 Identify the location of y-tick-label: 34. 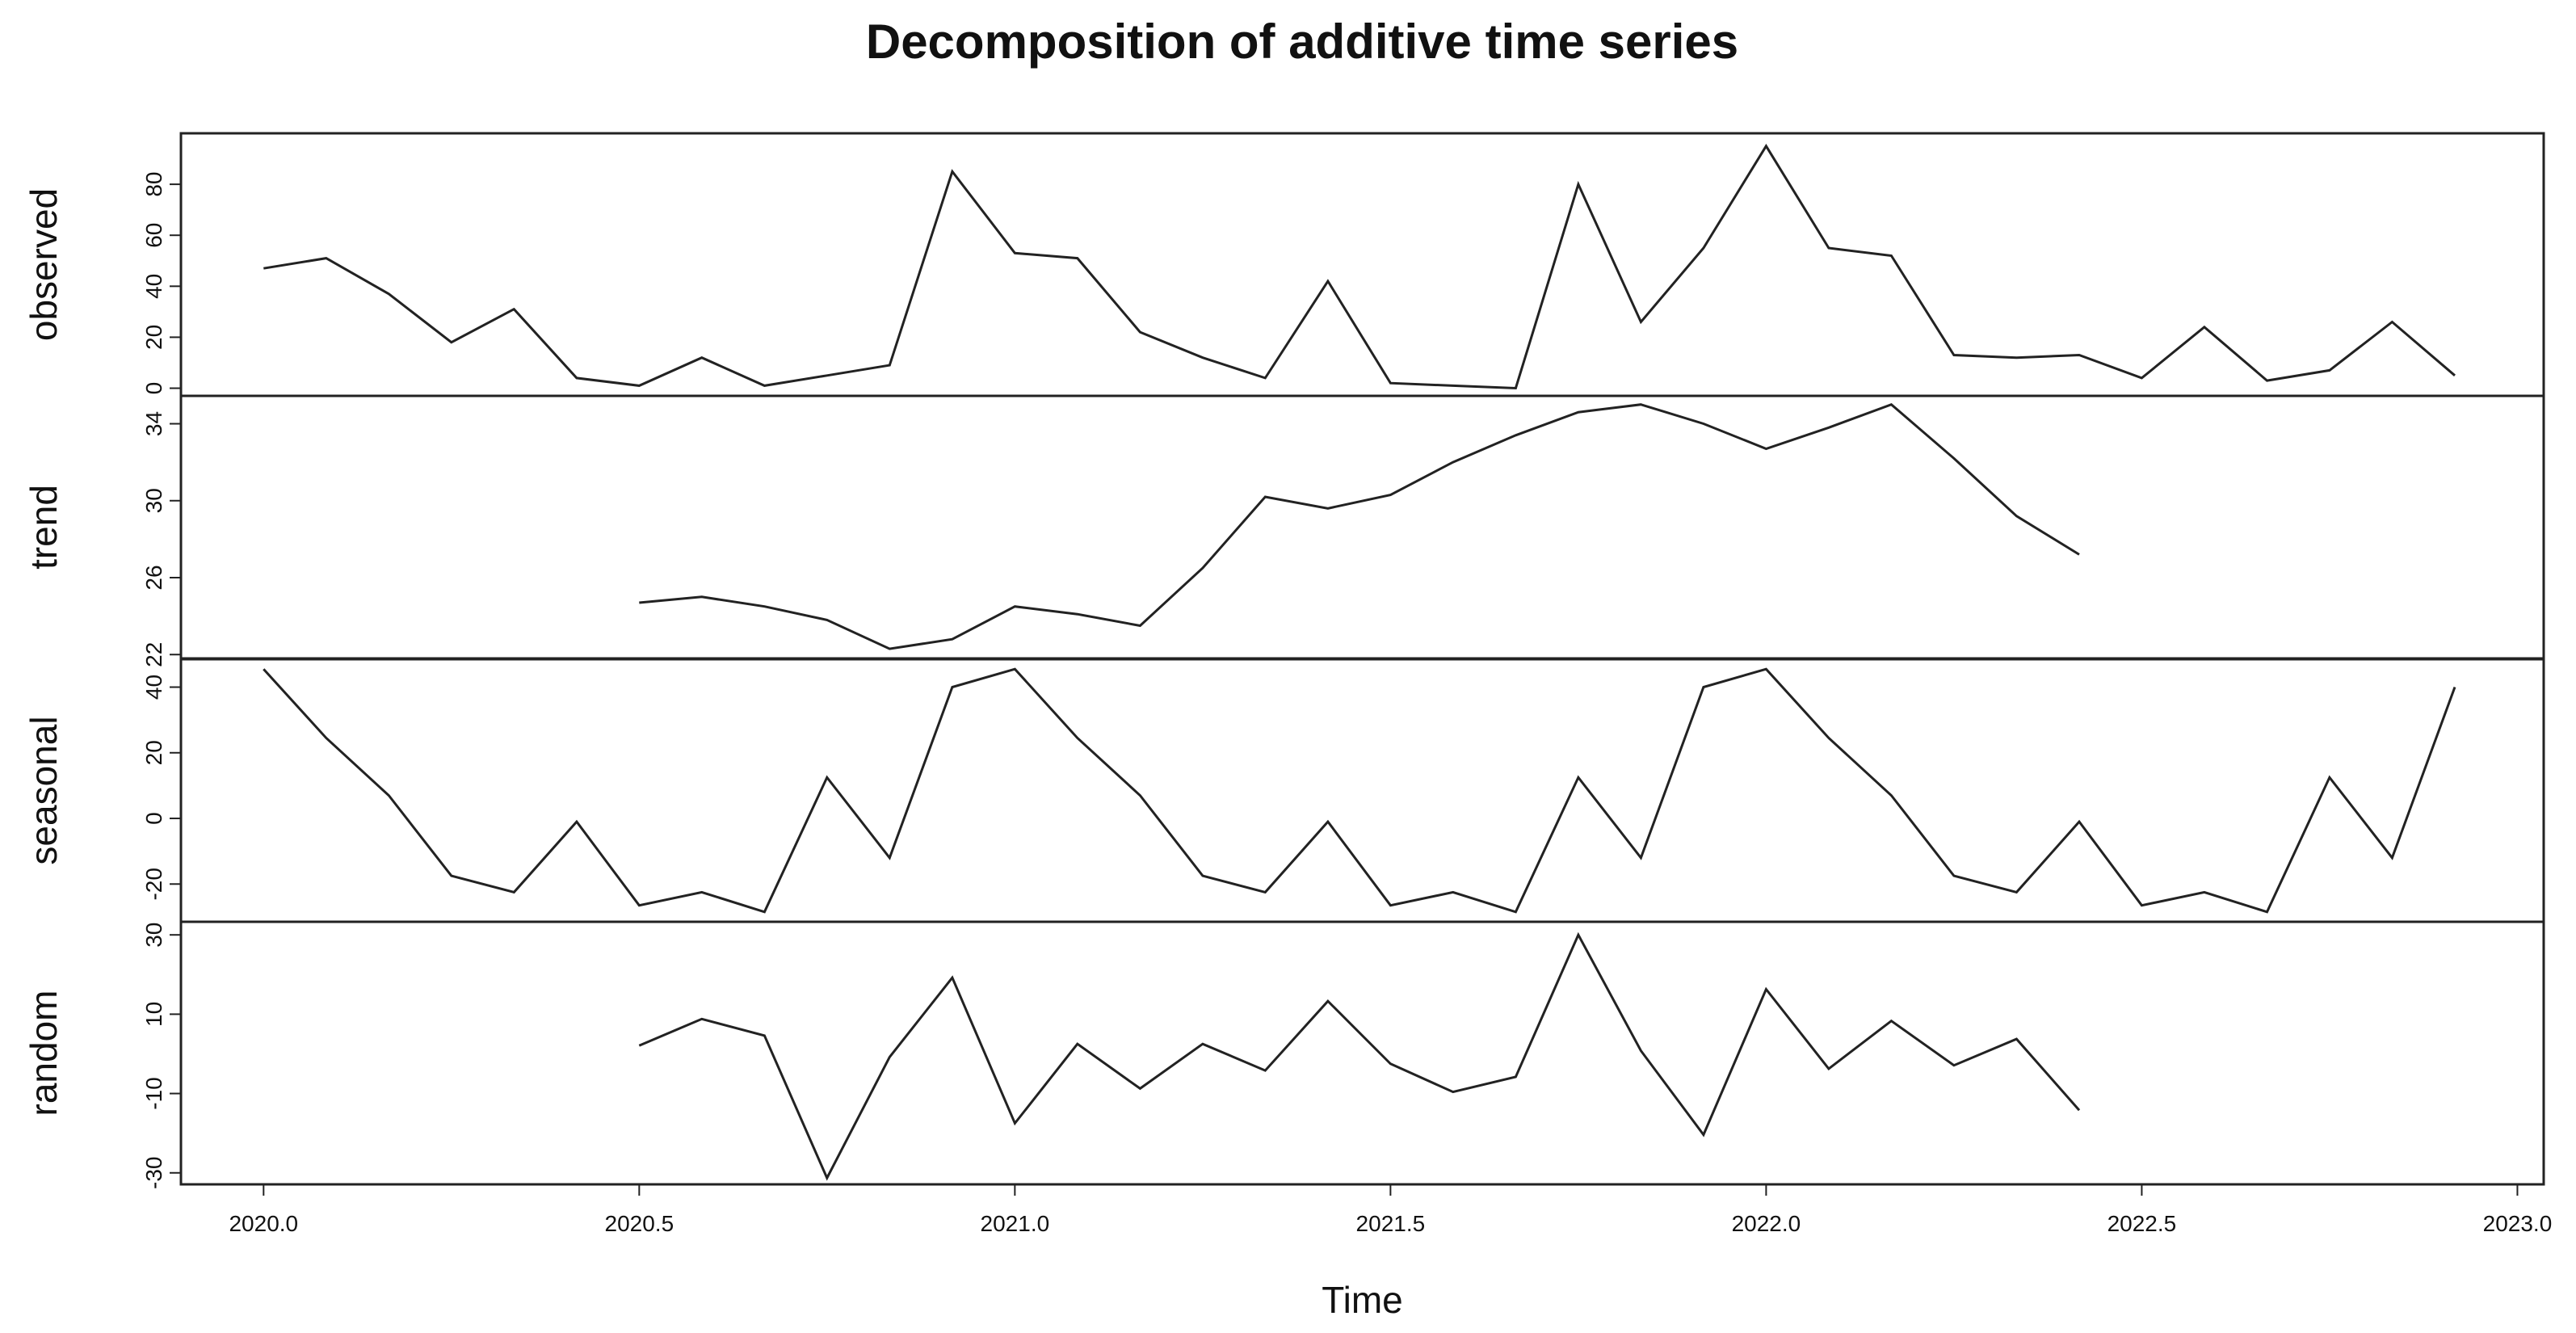
(153, 423).